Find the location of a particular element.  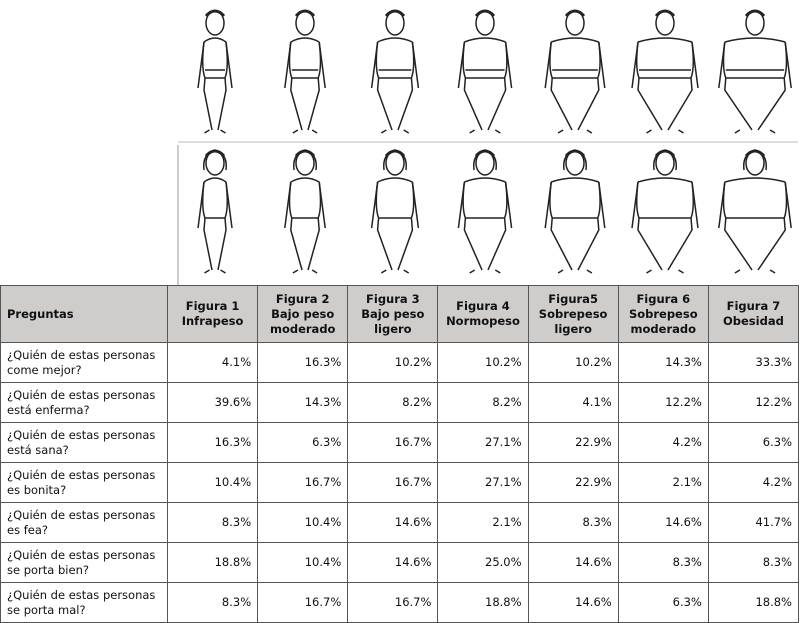

header-cell: Preguntas is located at coordinates (84, 314).